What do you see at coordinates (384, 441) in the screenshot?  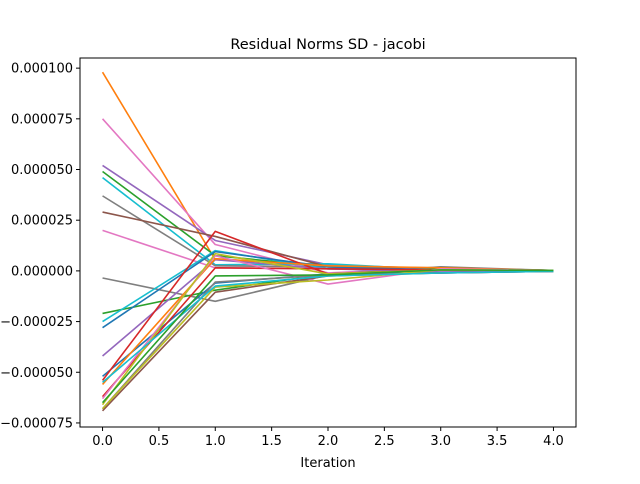 I see `x-tick-label: 2.5` at bounding box center [384, 441].